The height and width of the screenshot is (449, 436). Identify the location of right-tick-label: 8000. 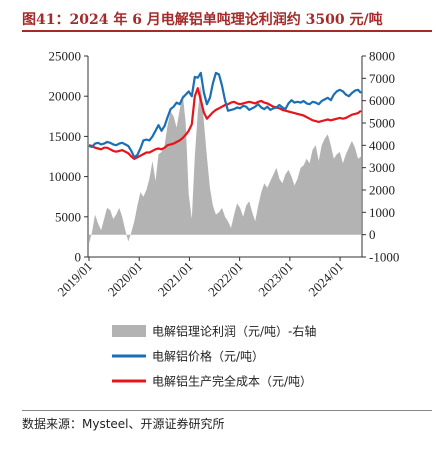
(382, 56).